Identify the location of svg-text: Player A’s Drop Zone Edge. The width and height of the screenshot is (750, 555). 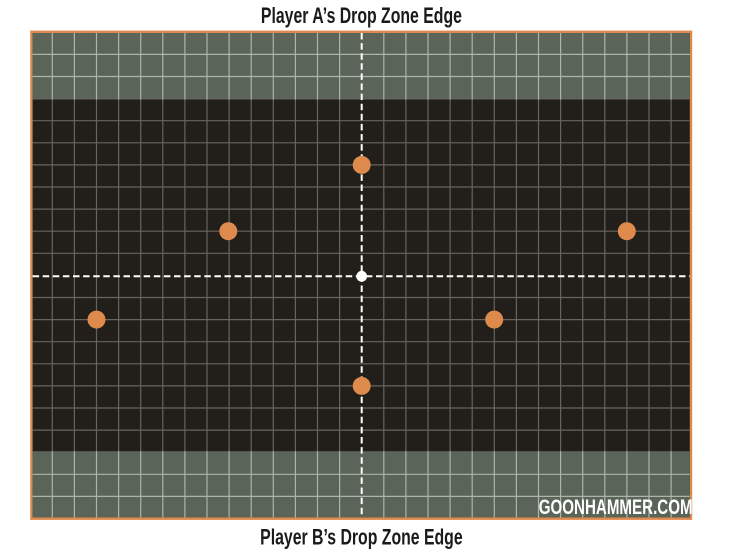
(361, 17).